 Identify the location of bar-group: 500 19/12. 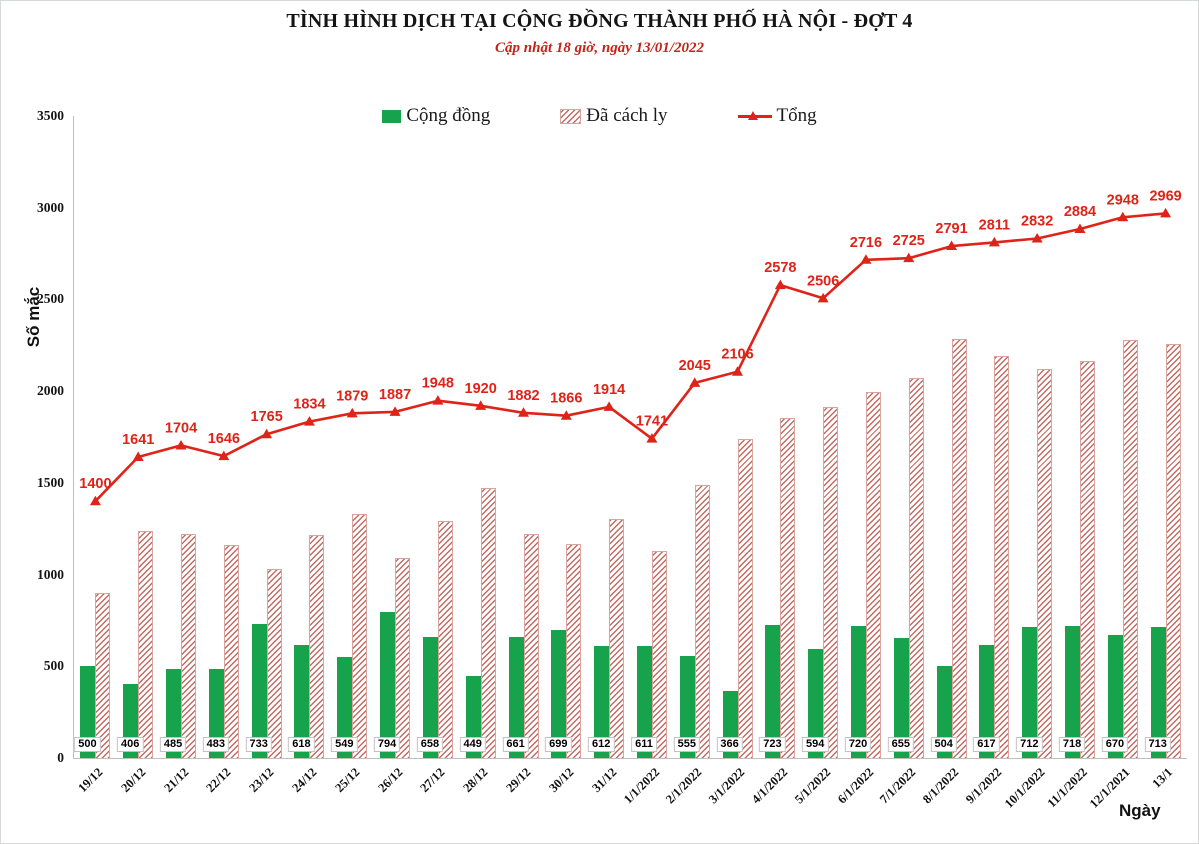
(95, 455).